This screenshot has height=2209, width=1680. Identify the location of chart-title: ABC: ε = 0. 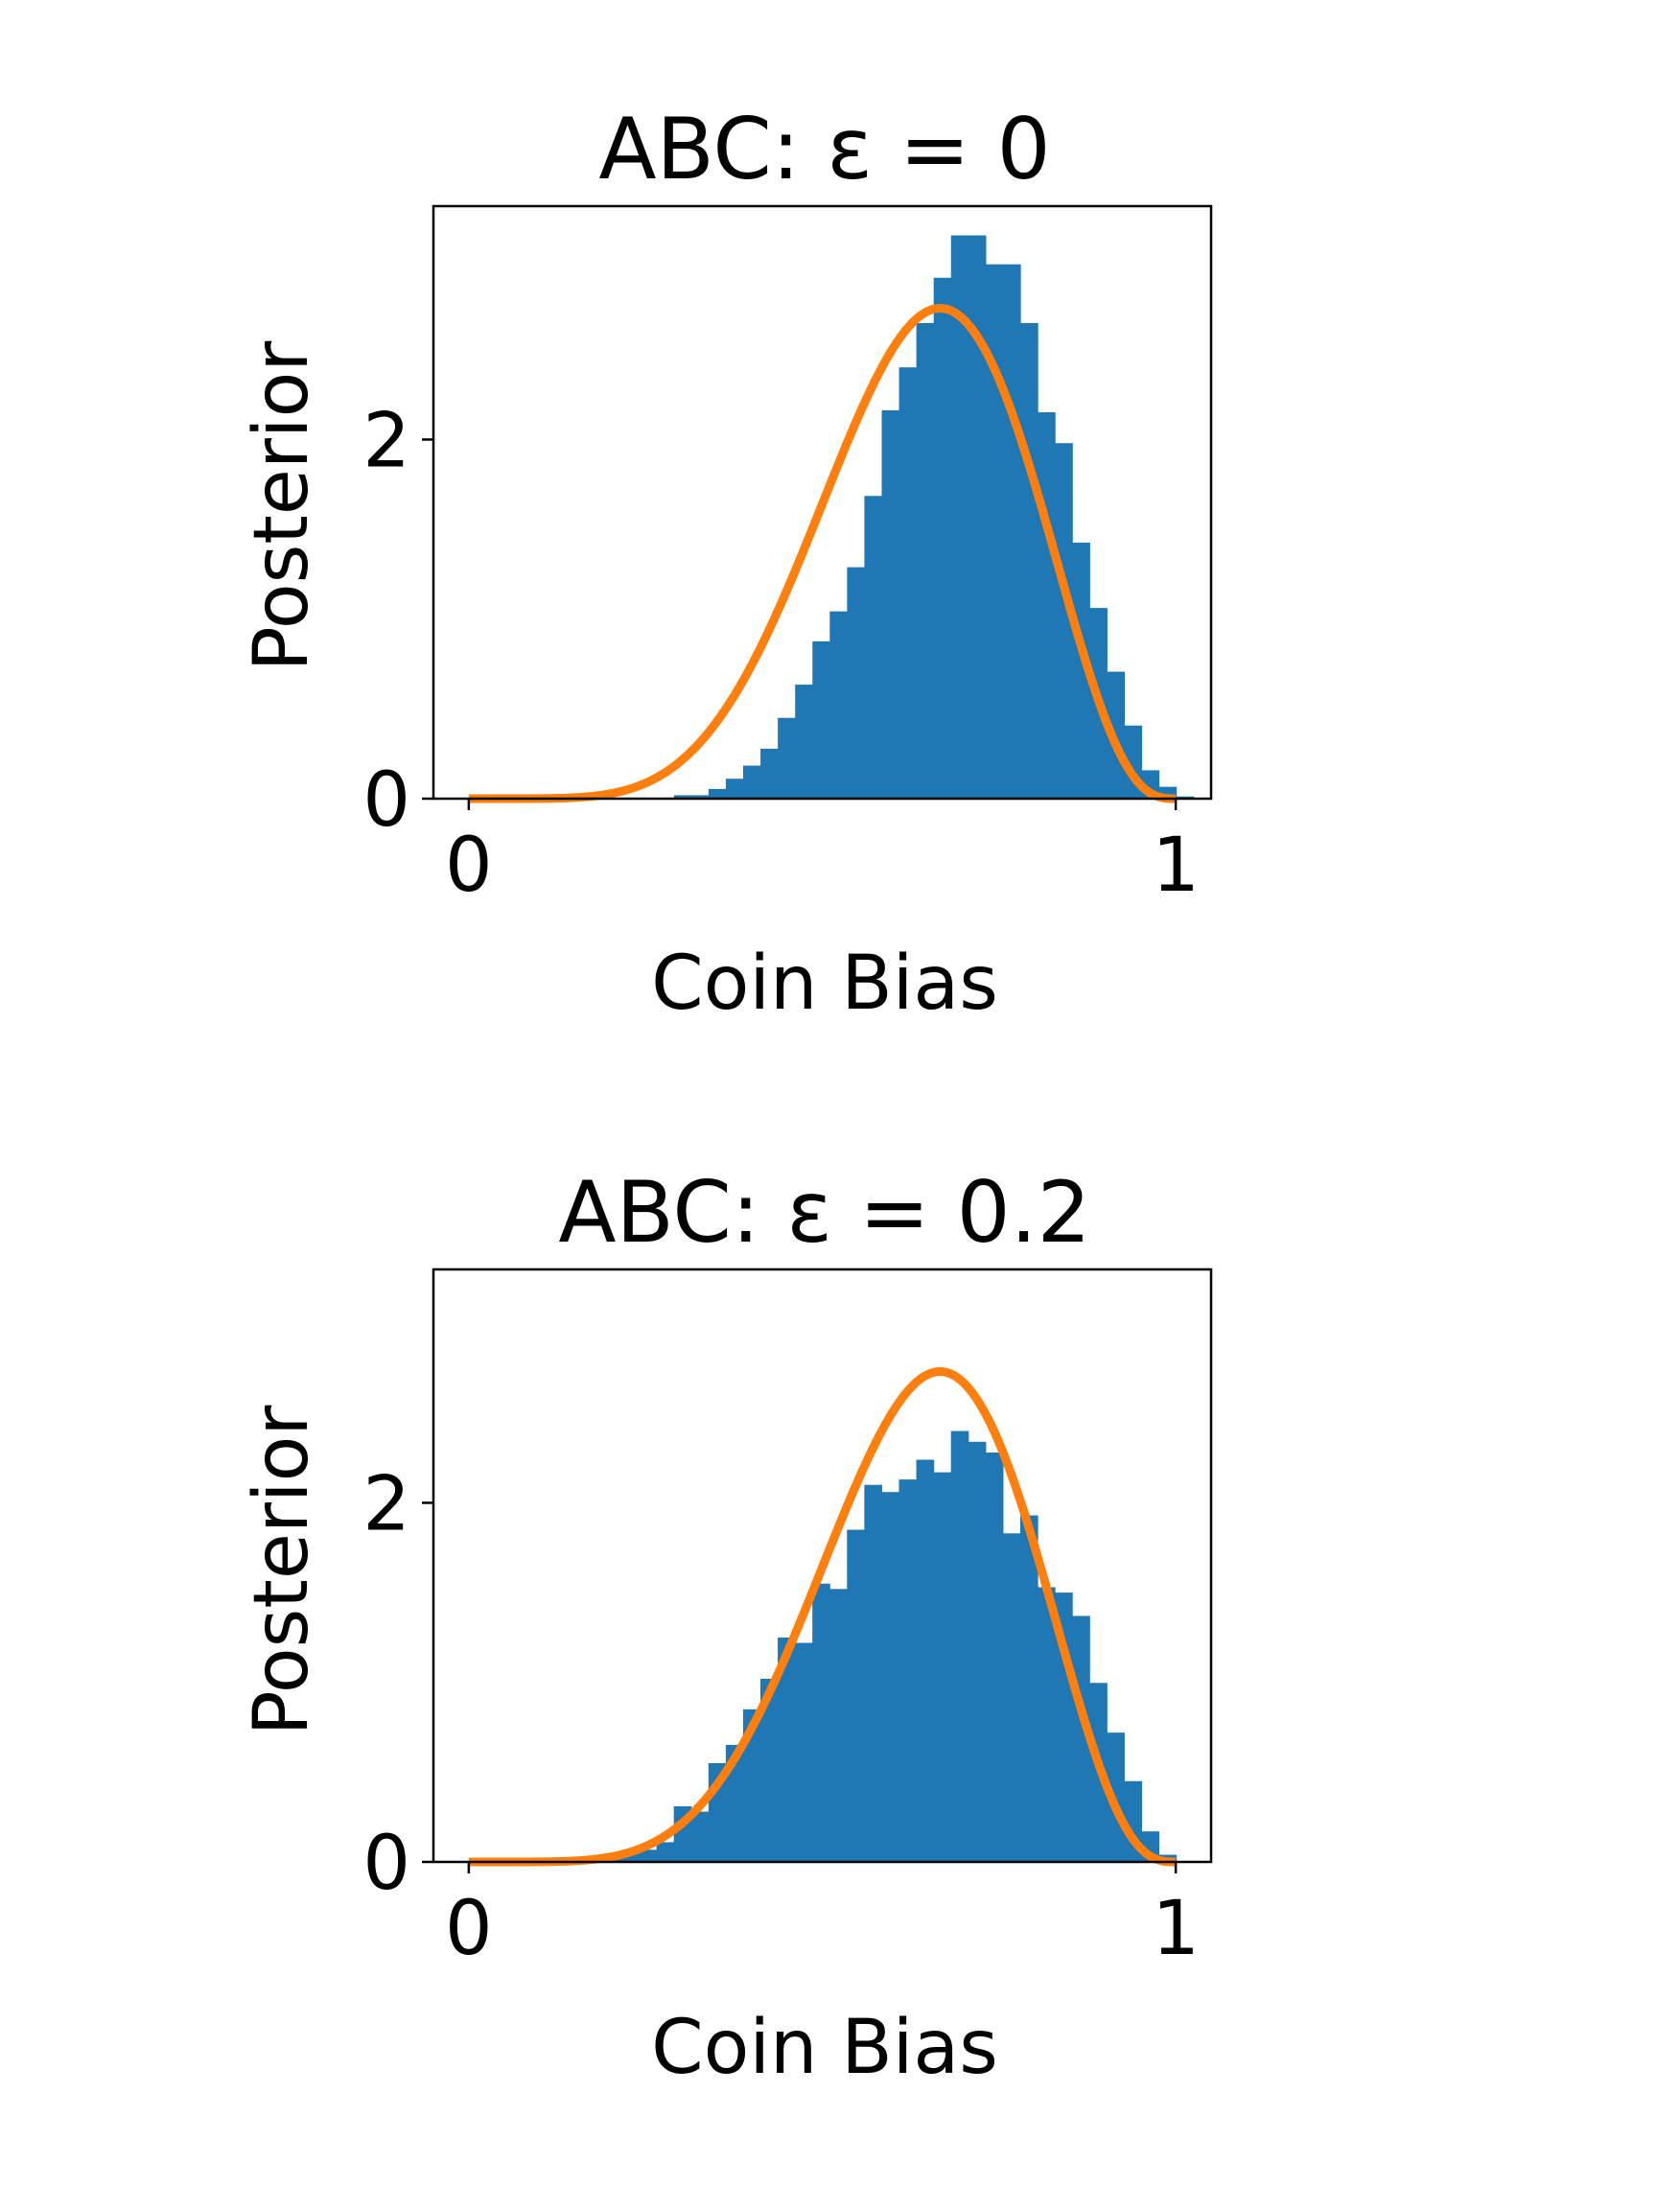
(824, 149).